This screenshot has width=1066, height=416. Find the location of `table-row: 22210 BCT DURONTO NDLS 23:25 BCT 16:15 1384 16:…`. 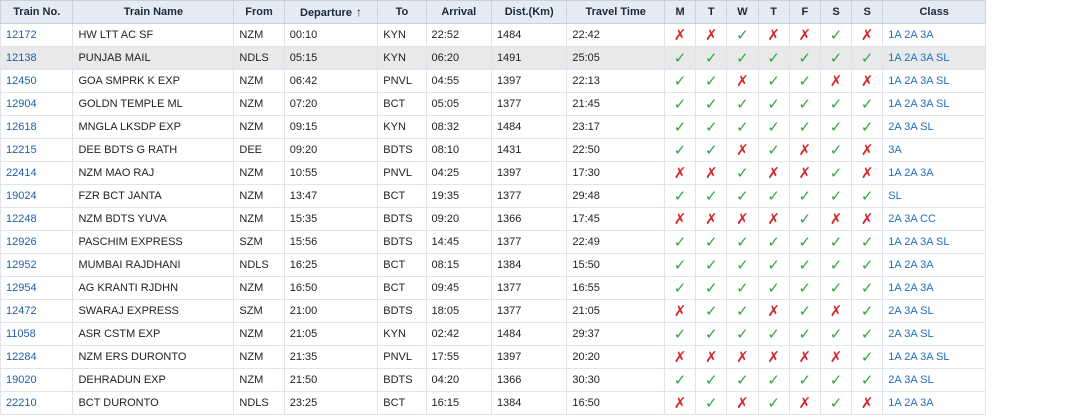

table-row: 22210 BCT DURONTO NDLS 23:25 BCT 16:15 1384 16:… is located at coordinates (493, 403).